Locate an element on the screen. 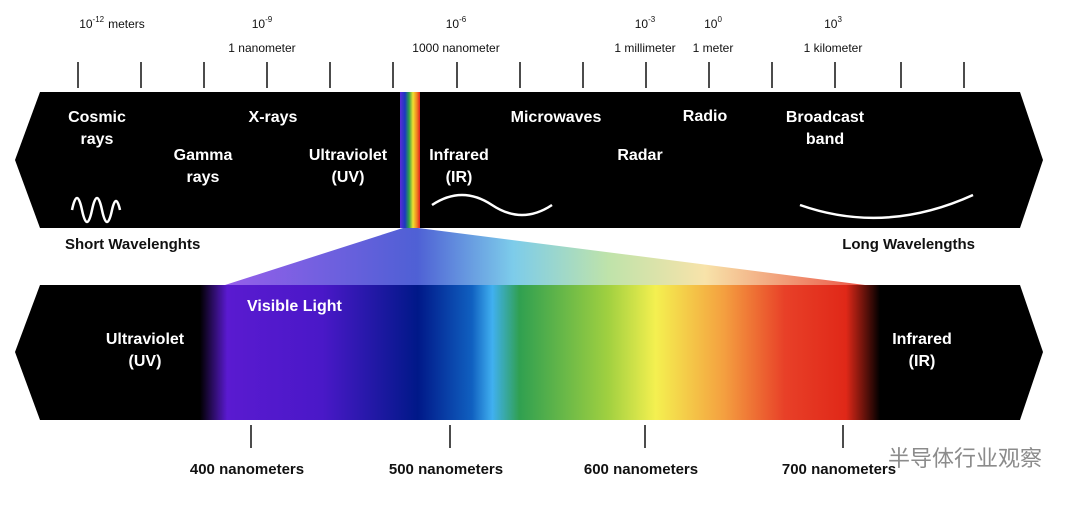  band-label: Cosmic is located at coordinates (97, 117).